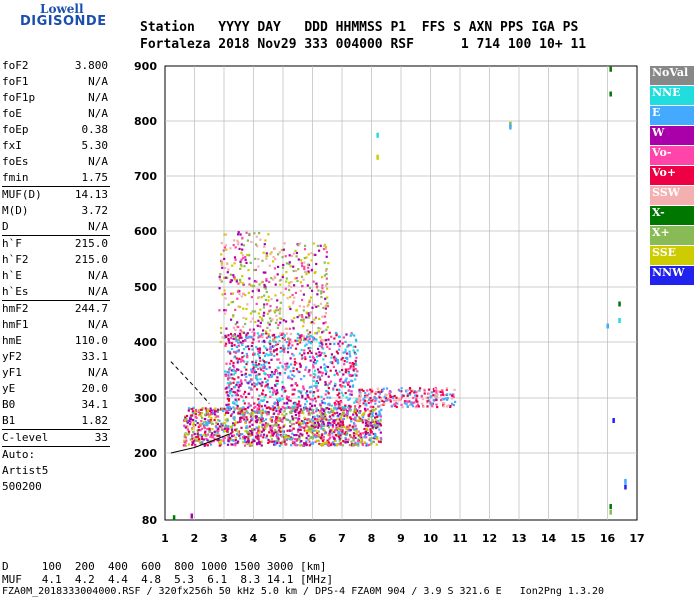  What do you see at coordinates (145, 176) in the screenshot?
I see `y-tick-label: 700` at bounding box center [145, 176].